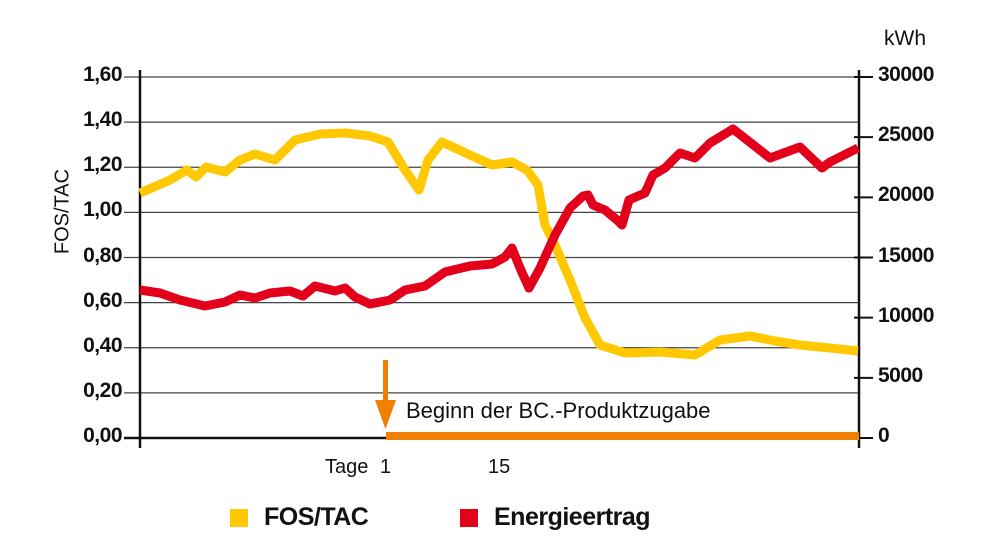  I want to click on legend-swatch-energieertrag, so click(469, 517).